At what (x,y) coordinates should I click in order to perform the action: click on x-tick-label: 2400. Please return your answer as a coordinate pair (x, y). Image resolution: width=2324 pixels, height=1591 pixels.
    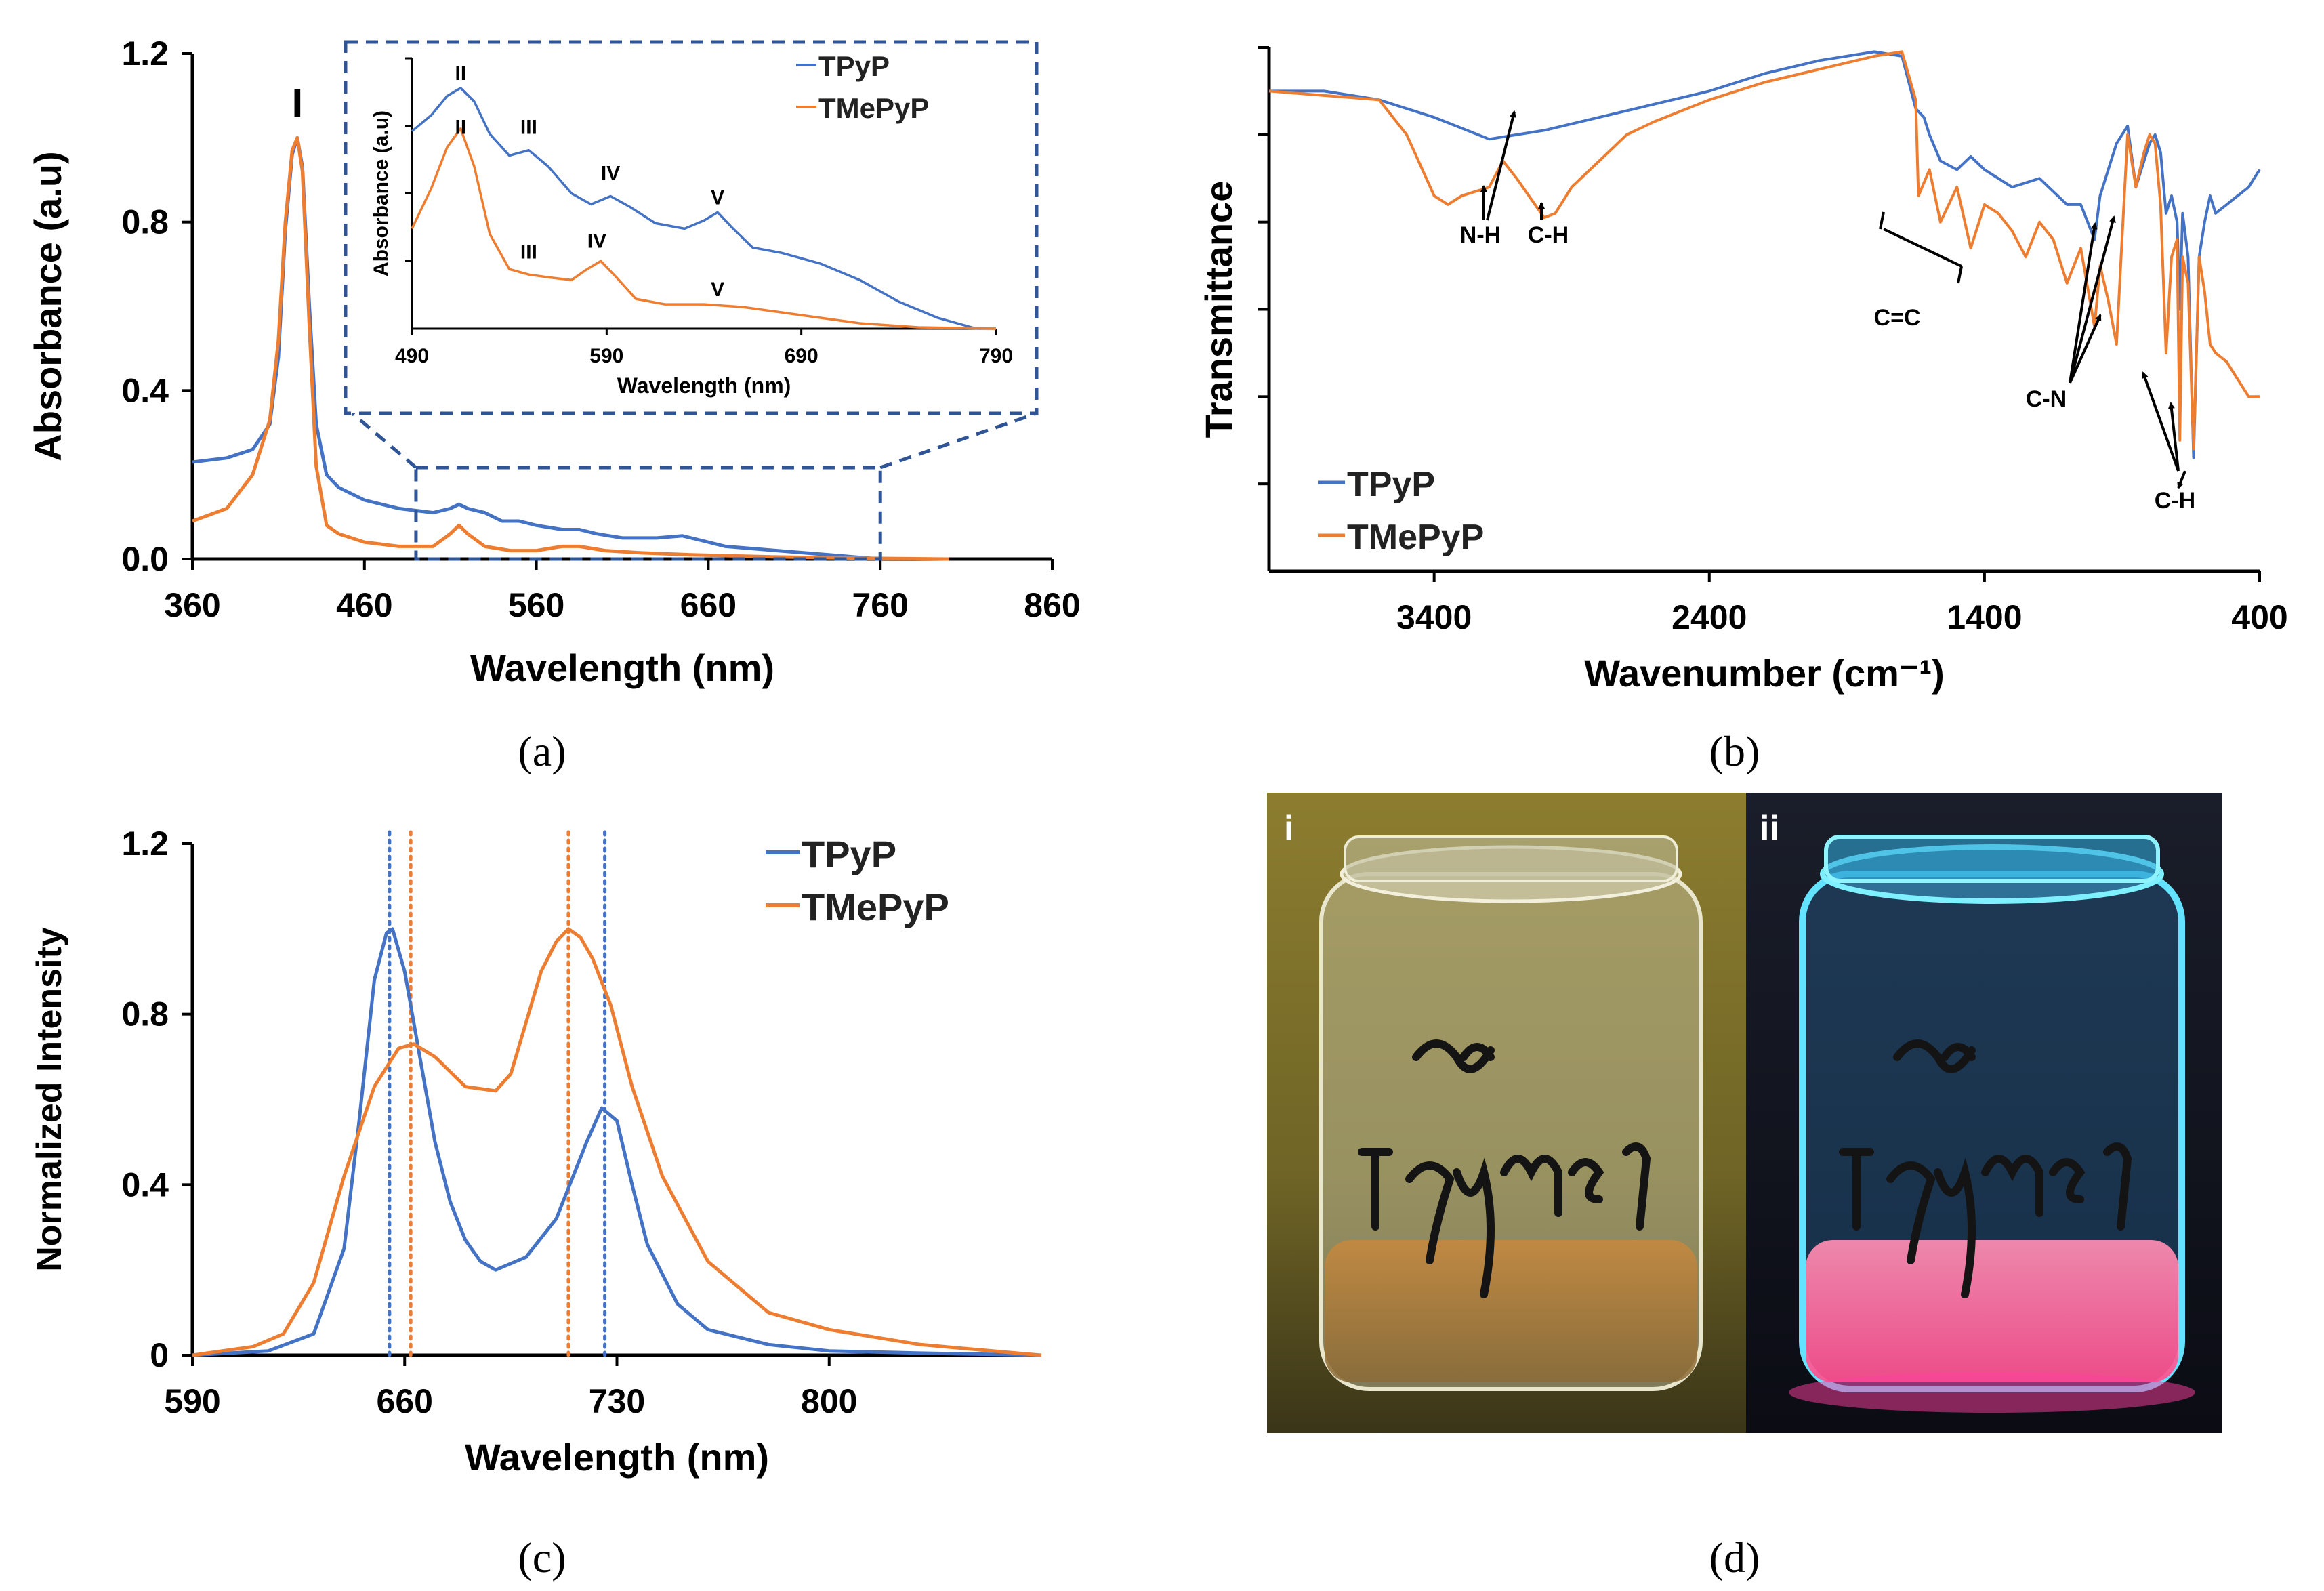
    Looking at the image, I should click on (1709, 617).